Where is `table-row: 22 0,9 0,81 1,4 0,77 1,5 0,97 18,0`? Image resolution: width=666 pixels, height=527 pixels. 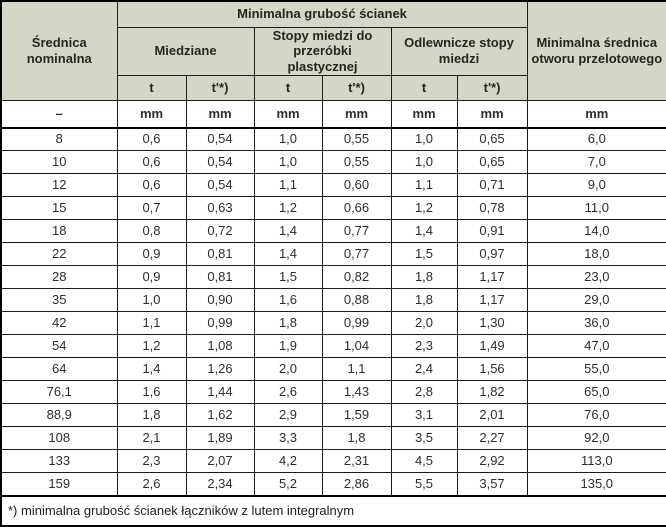 table-row: 22 0,9 0,81 1,4 0,77 1,5 0,97 18,0 is located at coordinates (333, 254).